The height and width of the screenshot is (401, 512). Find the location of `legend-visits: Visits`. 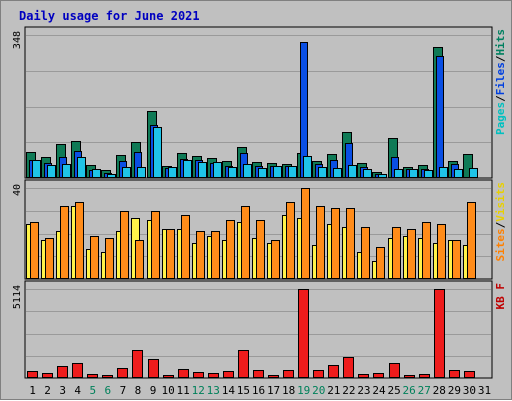

legend-visits: Visits is located at coordinates (500, 202).